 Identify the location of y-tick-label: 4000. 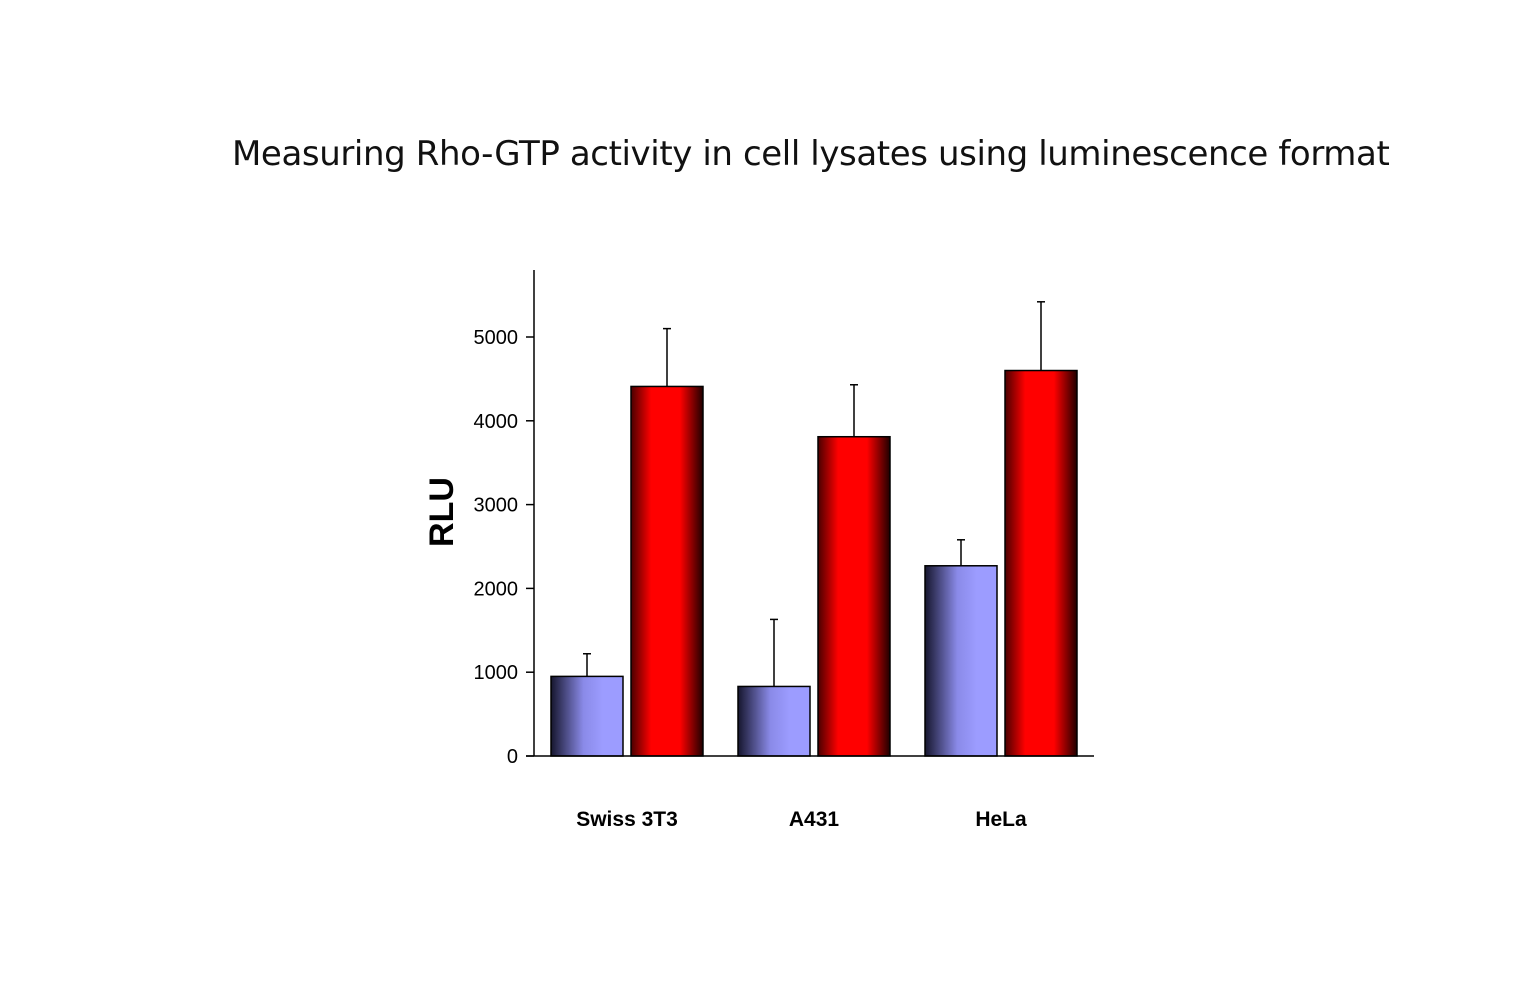
(496, 422).